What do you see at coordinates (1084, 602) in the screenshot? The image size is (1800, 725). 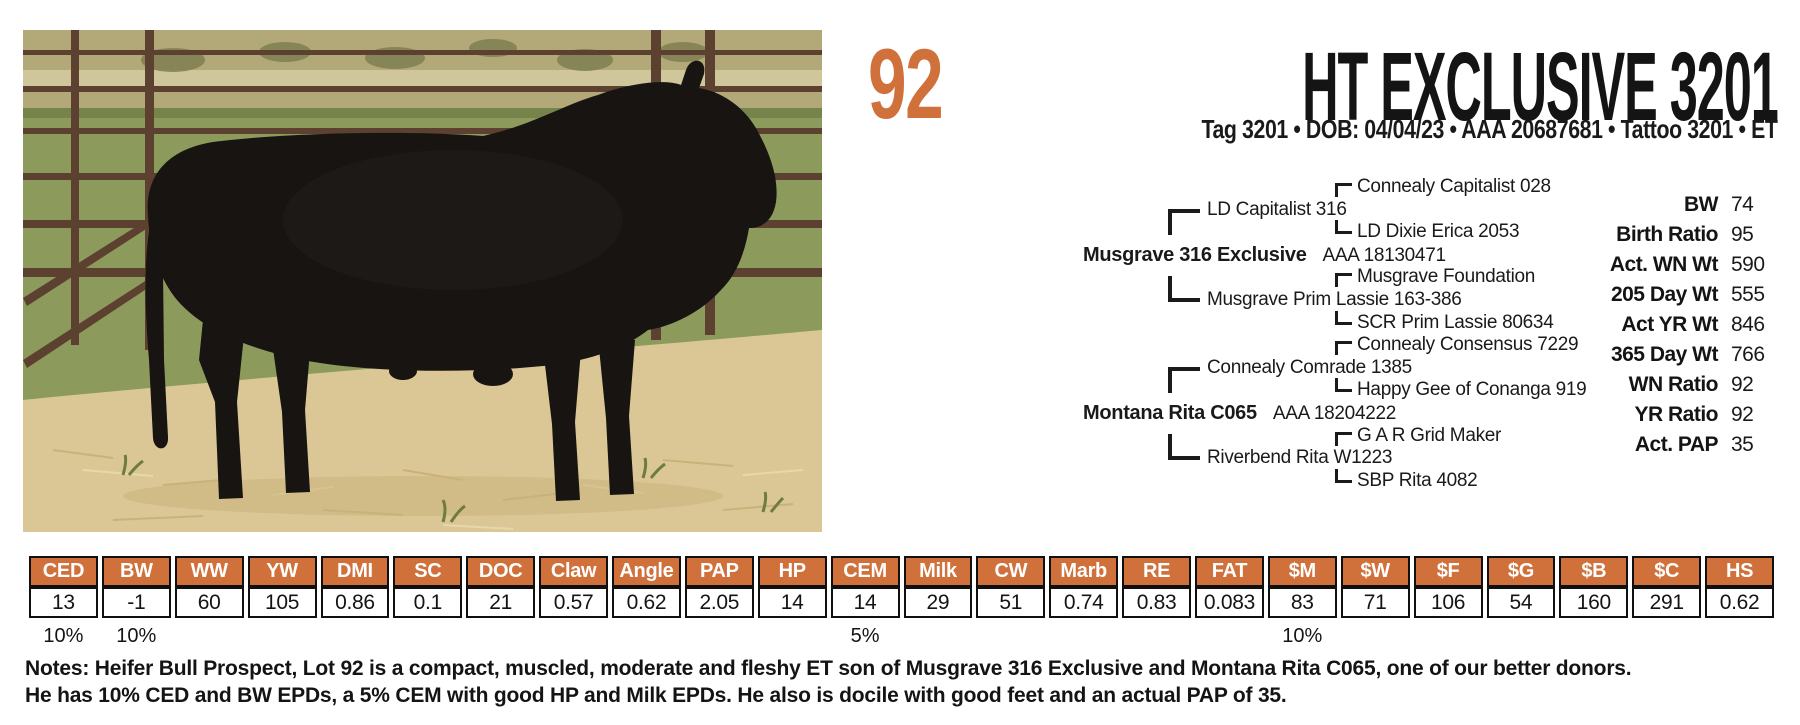 I see `epd-value: 0.74` at bounding box center [1084, 602].